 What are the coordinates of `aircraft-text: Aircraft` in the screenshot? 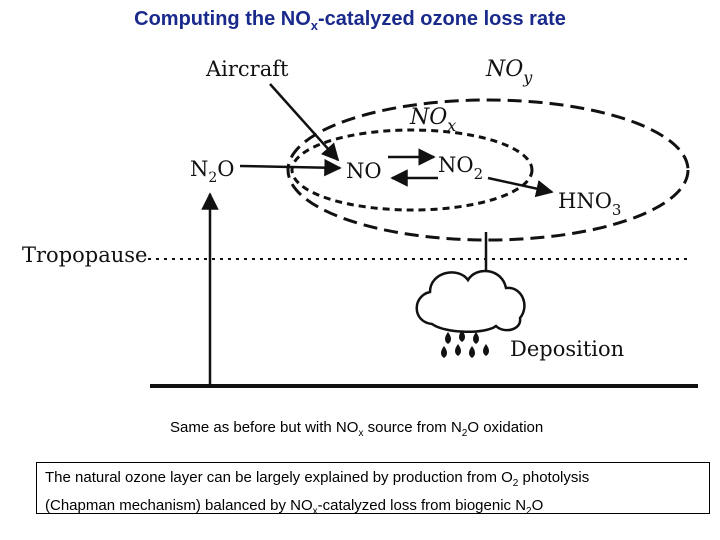 It's located at (247, 69).